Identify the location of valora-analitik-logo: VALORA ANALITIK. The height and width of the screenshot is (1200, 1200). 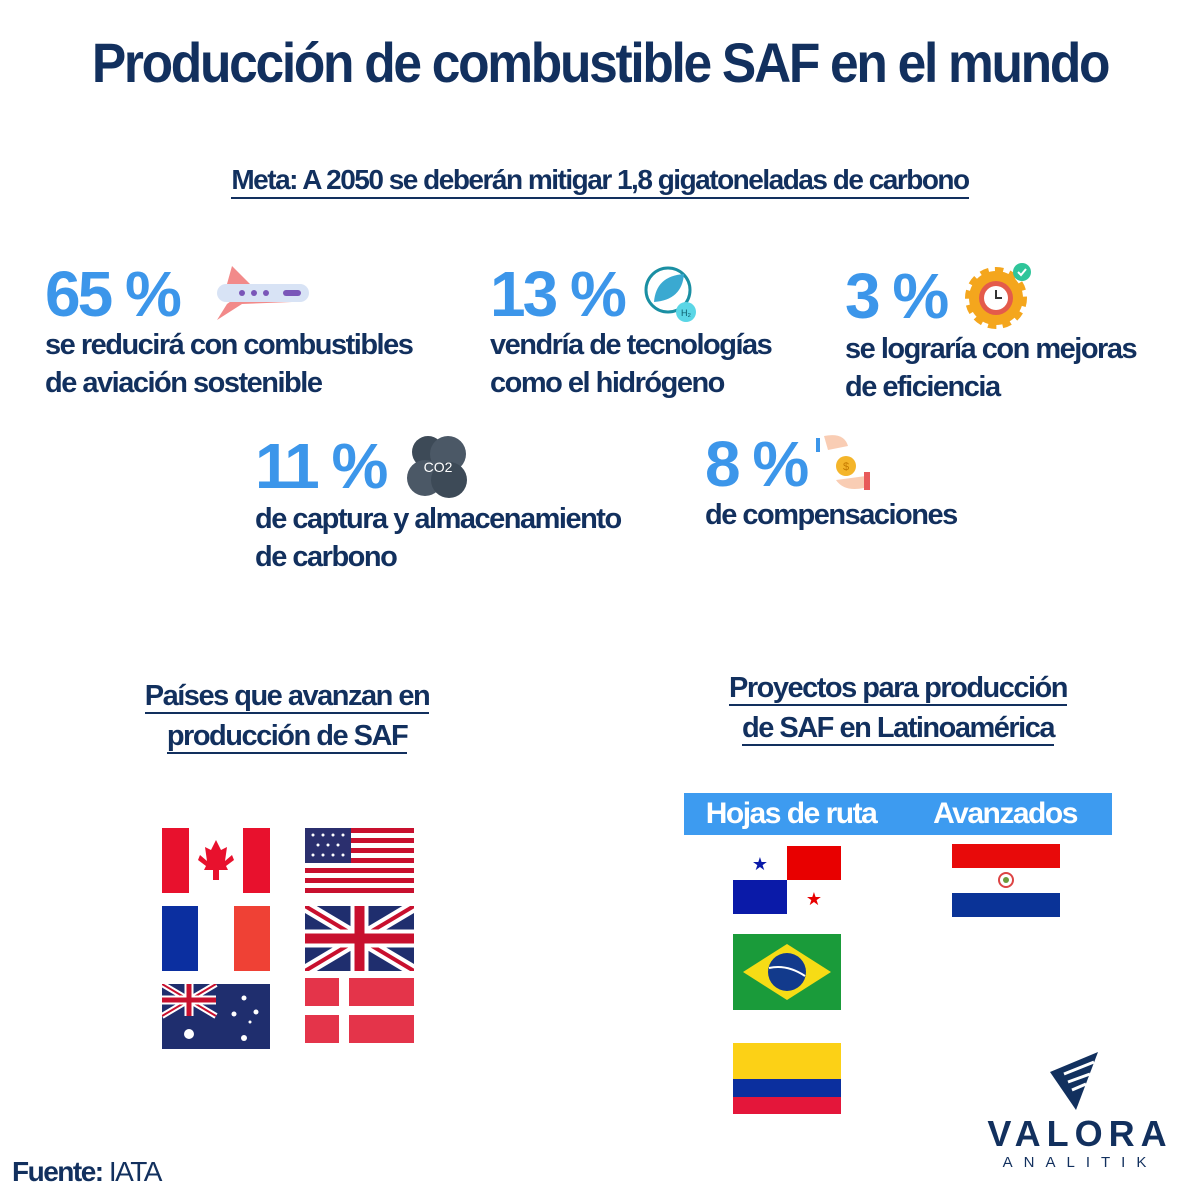
(1080, 1112).